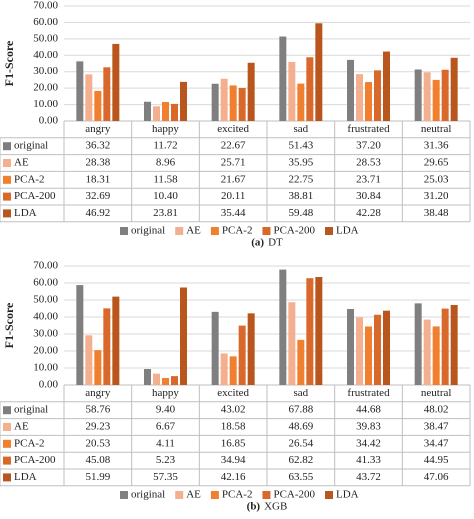 The height and width of the screenshot is (519, 474). Describe the element at coordinates (233, 427) in the screenshot. I see `table-cell: 18.58` at that location.